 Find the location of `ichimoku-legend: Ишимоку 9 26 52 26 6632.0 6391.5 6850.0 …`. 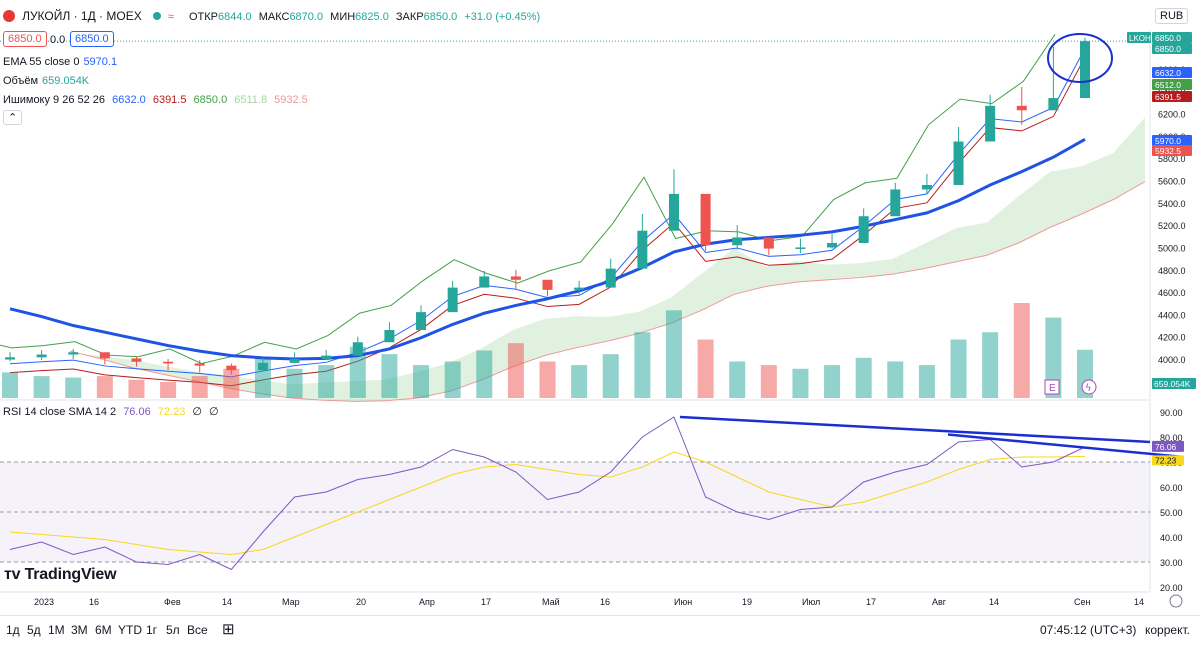

ichimoku-legend: Ишимоку 9 26 52 26 6632.0 6391.5 6850.0 … is located at coordinates (157, 100).